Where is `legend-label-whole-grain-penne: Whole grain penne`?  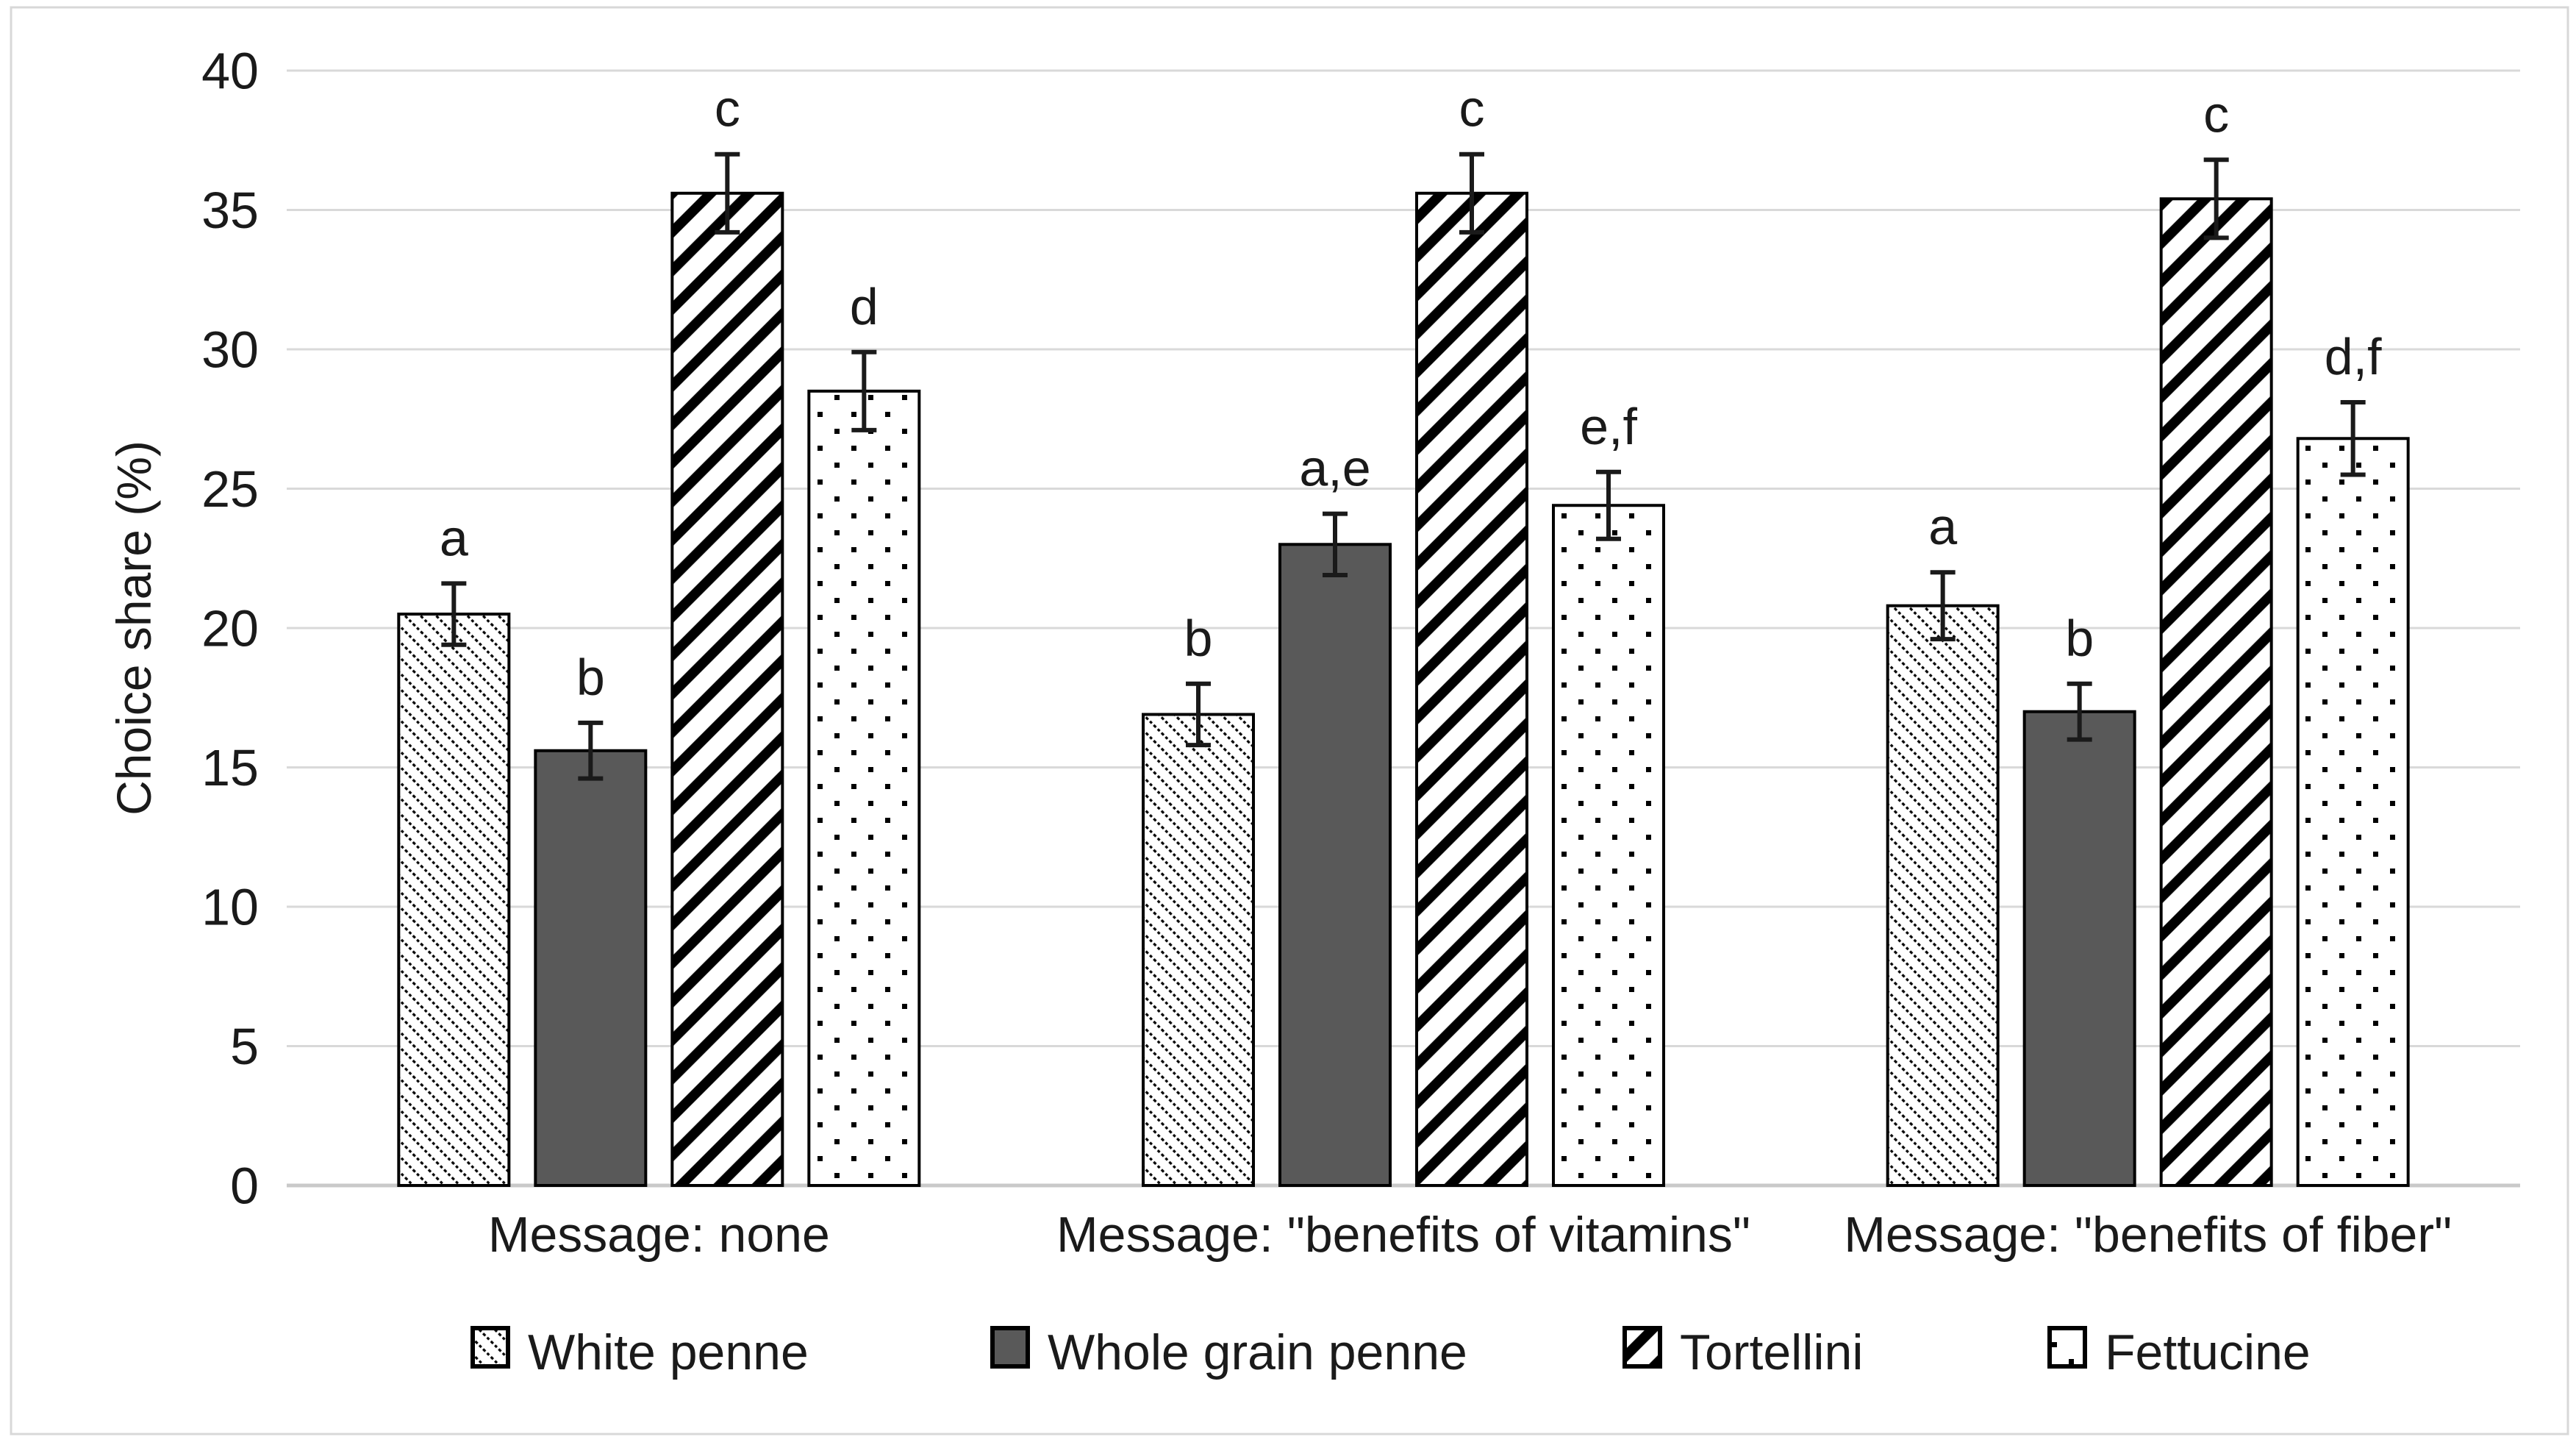 legend-label-whole-grain-penne: Whole grain penne is located at coordinates (1257, 1352).